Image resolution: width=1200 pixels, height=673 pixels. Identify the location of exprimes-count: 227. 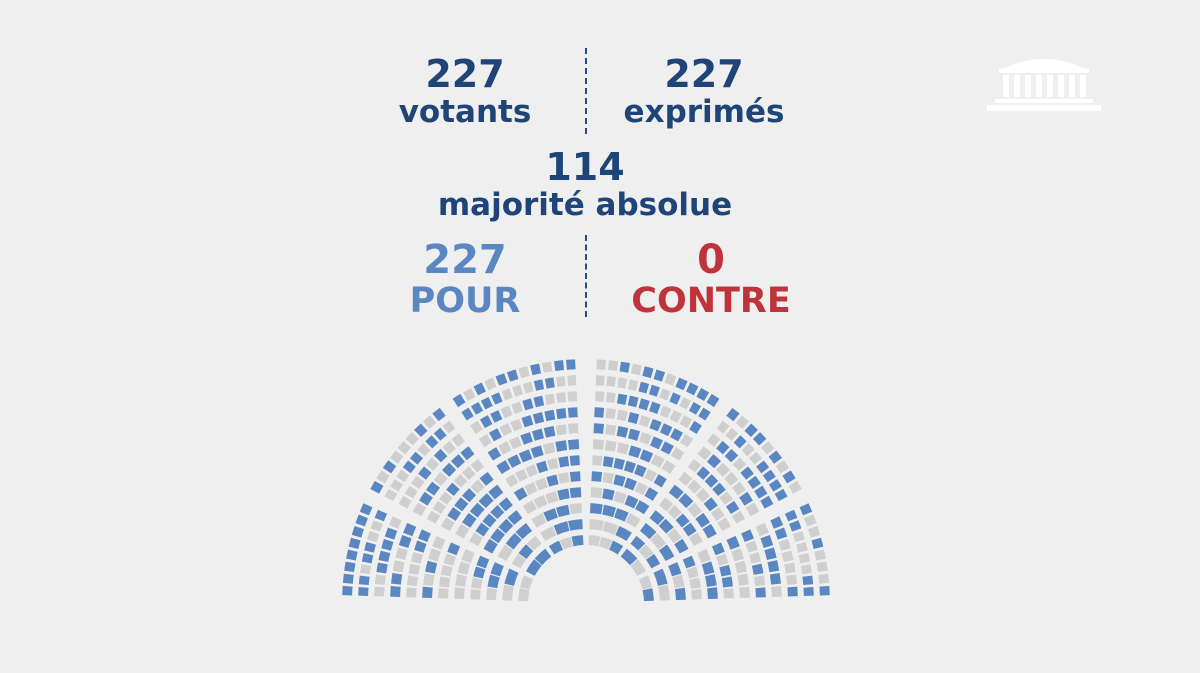
(704, 74).